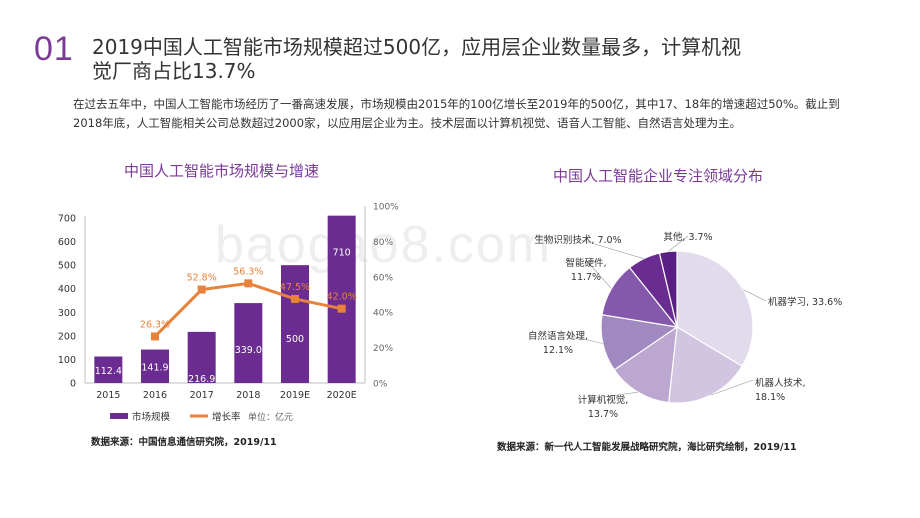 The image size is (920, 518). Describe the element at coordinates (558, 350) in the screenshot. I see `pie-slice-label: 12.1%` at that location.